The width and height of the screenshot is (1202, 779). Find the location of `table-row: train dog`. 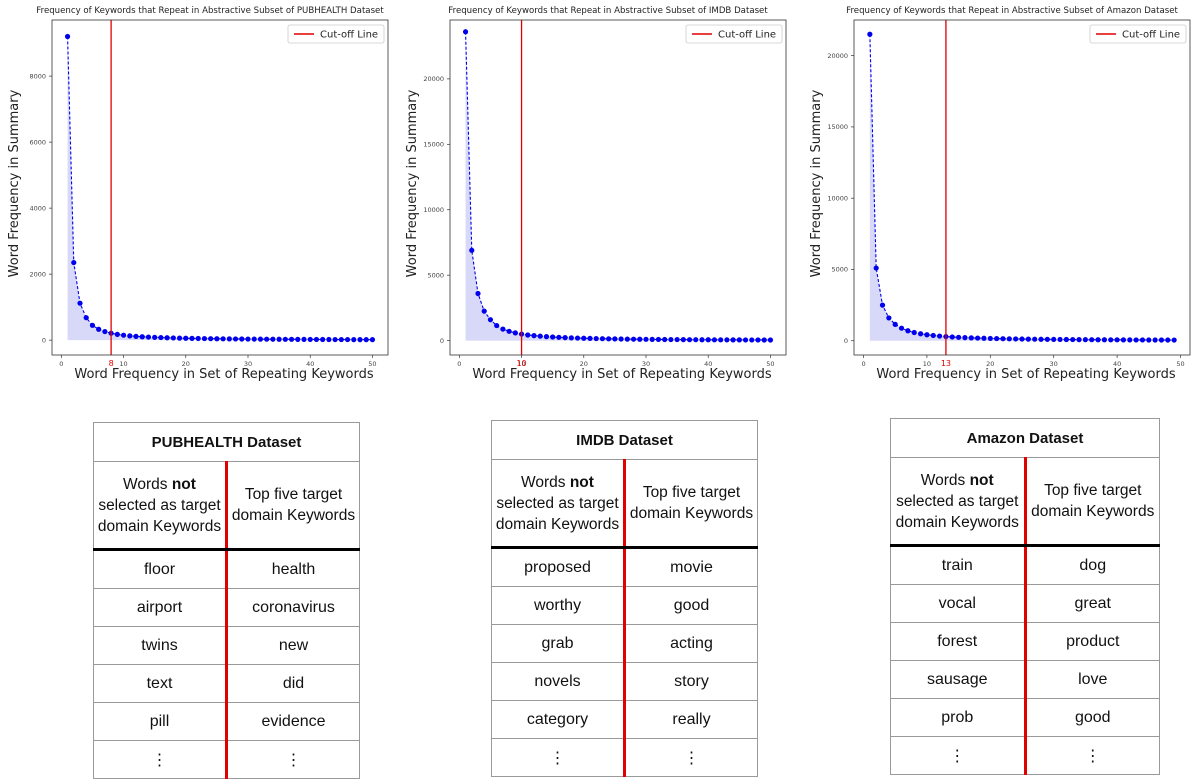

table-row: train dog is located at coordinates (1025, 565).